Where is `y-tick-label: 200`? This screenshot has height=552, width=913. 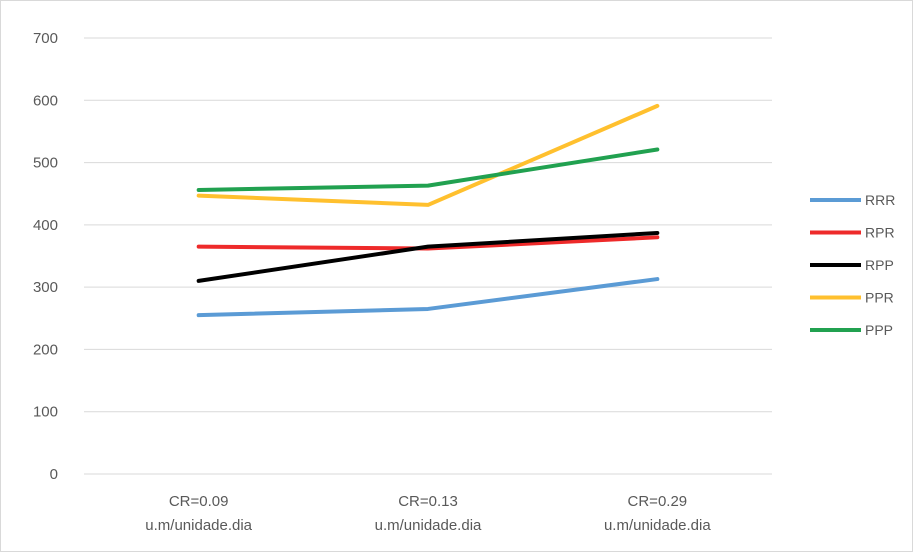 y-tick-label: 200 is located at coordinates (45, 349).